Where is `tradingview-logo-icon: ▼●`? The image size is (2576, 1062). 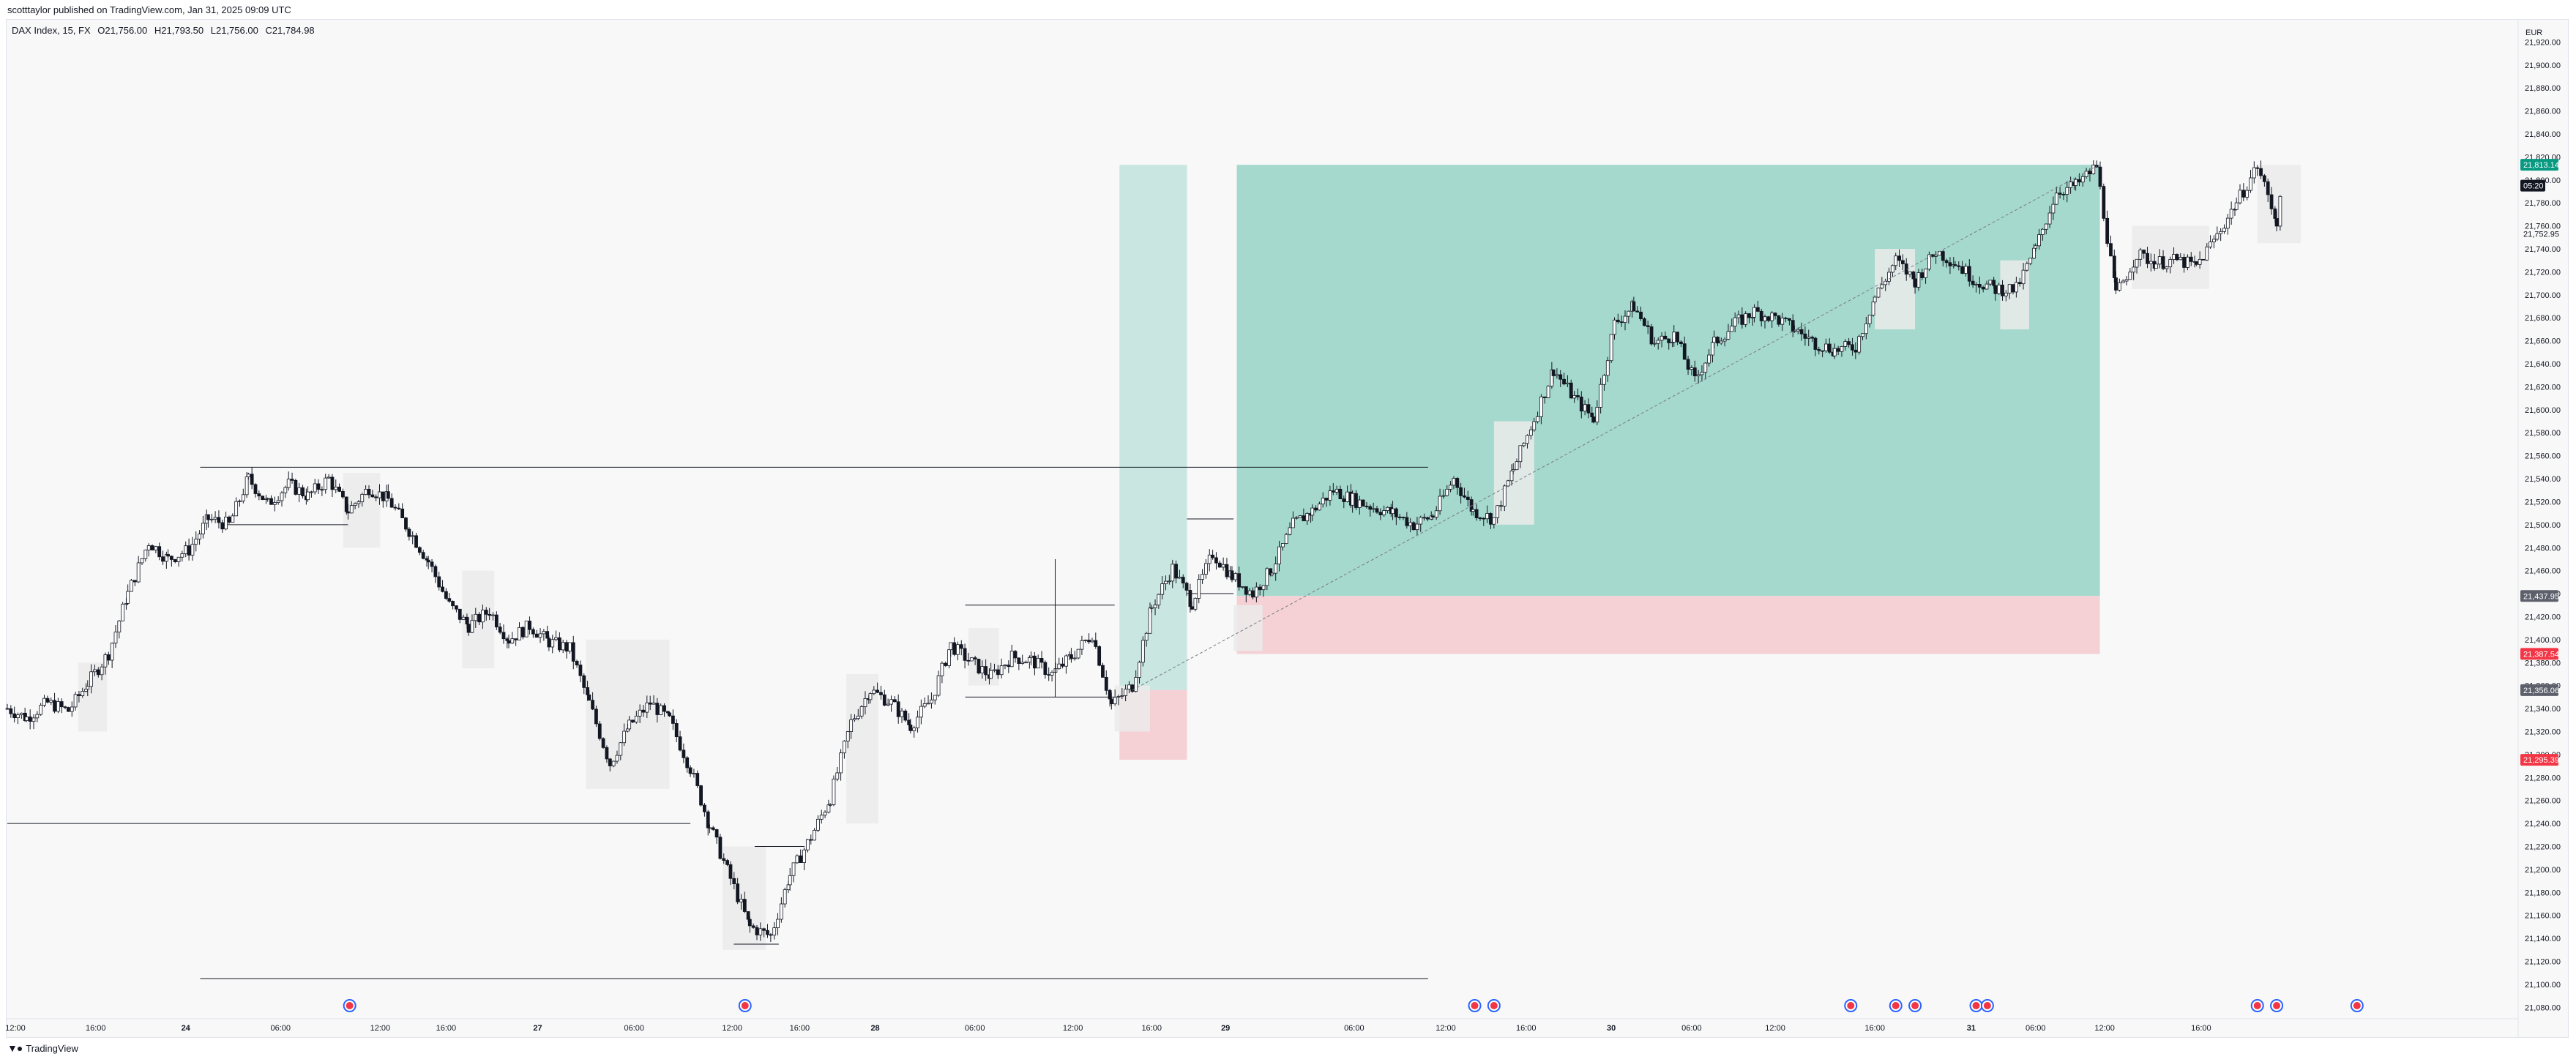 tradingview-logo-icon: ▼● is located at coordinates (15, 1048).